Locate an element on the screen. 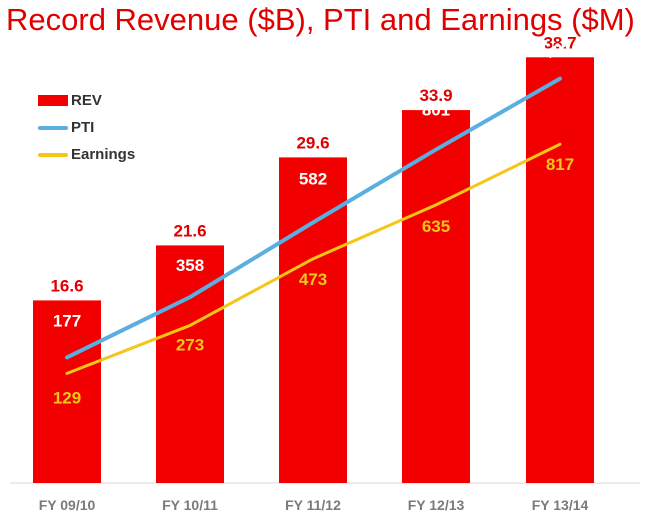 The height and width of the screenshot is (521, 655). earnings-value-label: 129 is located at coordinates (67, 397).